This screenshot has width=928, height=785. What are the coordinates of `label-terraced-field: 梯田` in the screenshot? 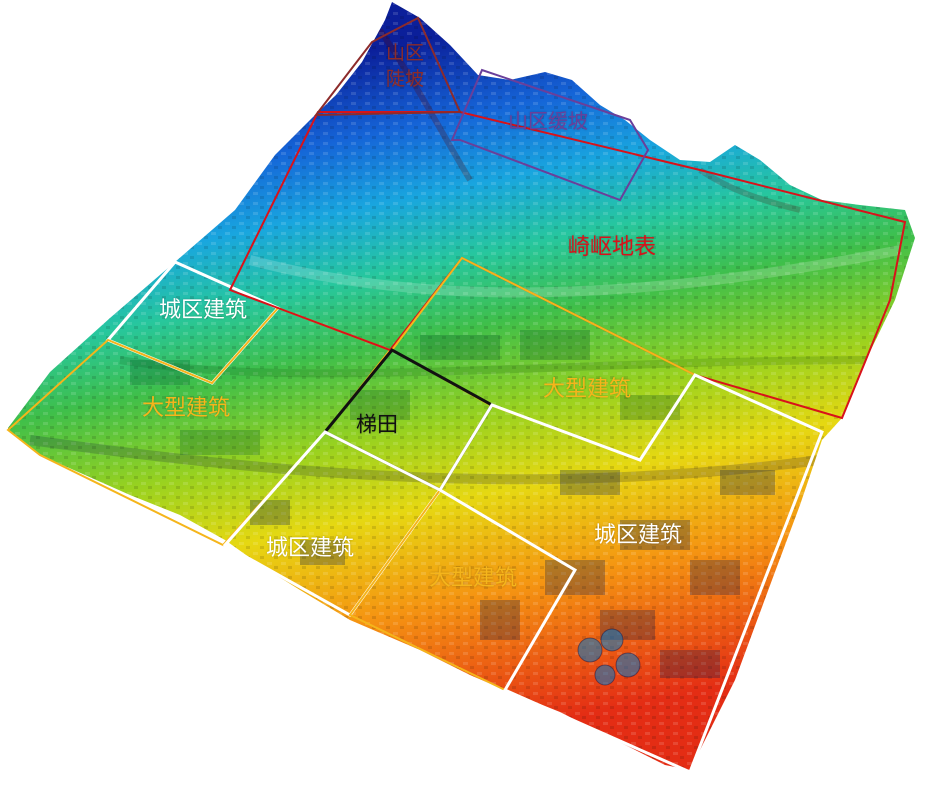 It's located at (377, 424).